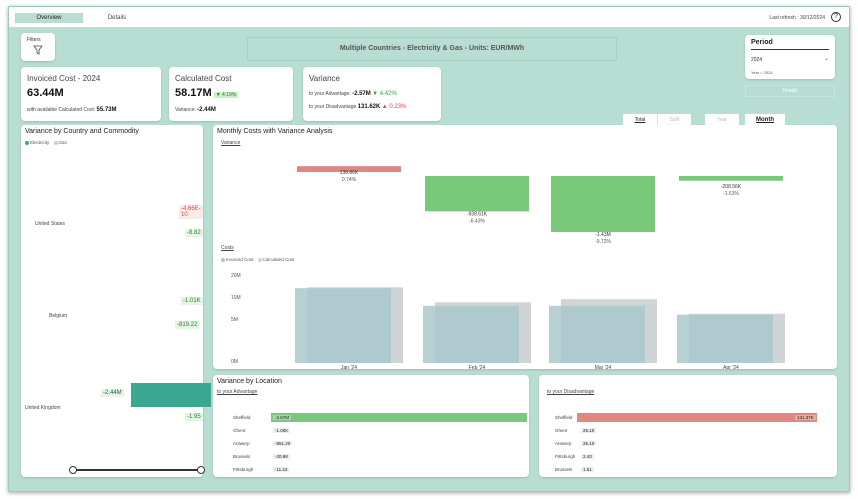 The height and width of the screenshot is (499, 858). I want to click on tab-year: Year, so click(722, 120).